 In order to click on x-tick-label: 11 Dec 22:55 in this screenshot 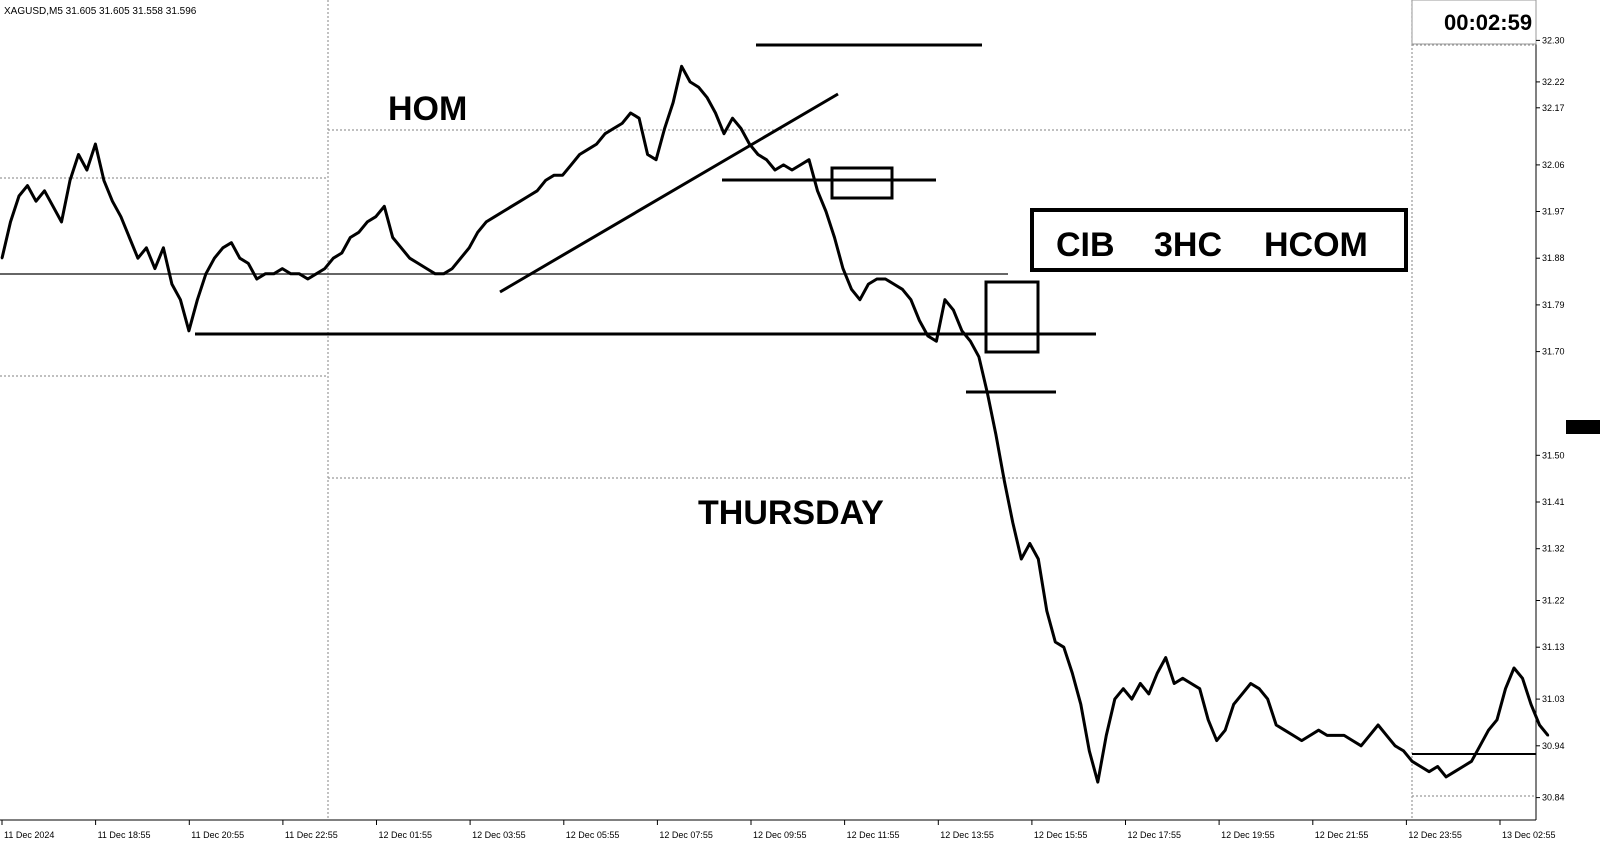, I will do `click(311, 835)`.